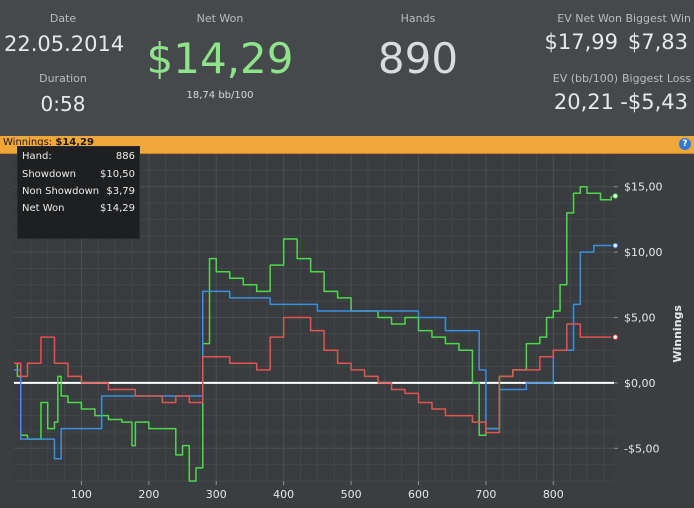 The width and height of the screenshot is (694, 508). Describe the element at coordinates (656, 78) in the screenshot. I see `biggest-loss-label: Biggest Loss` at that location.